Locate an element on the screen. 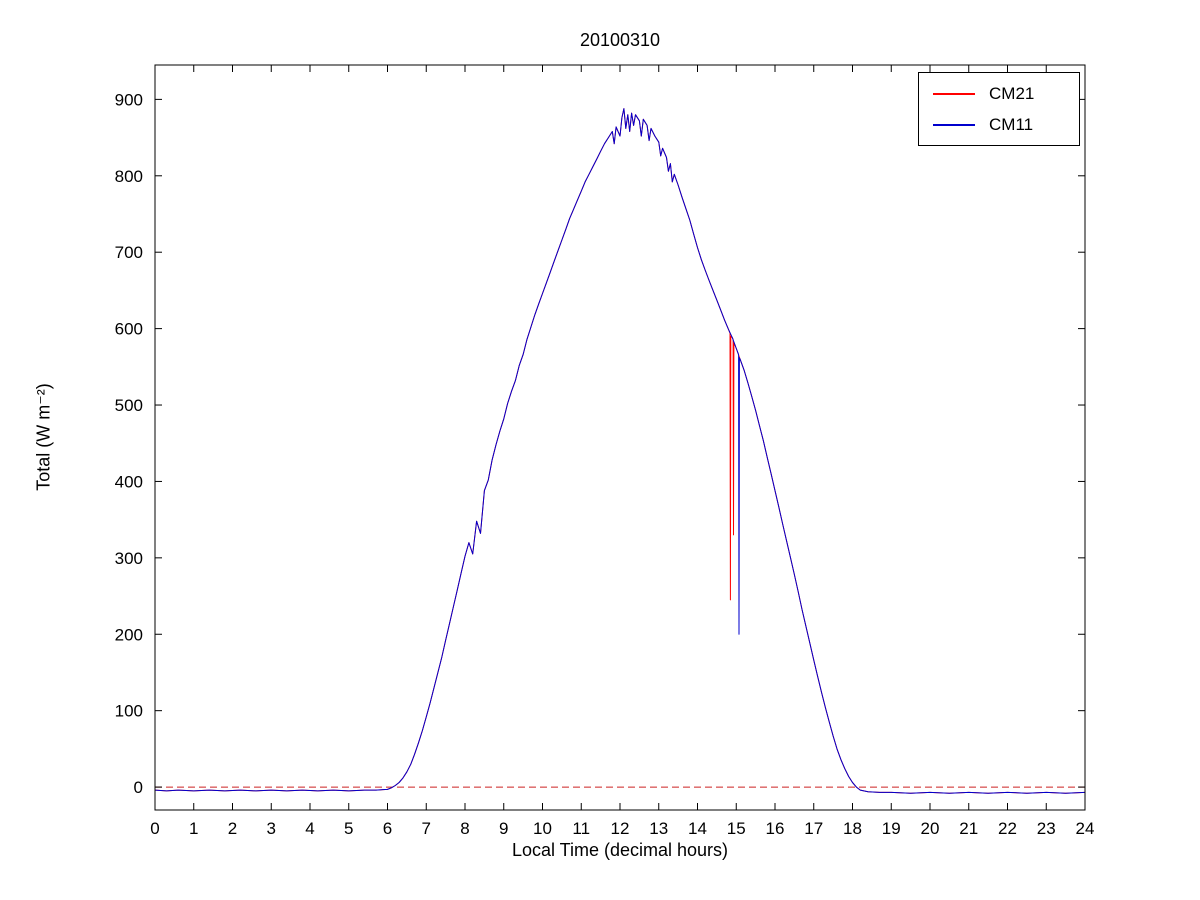 The height and width of the screenshot is (900, 1200). x-tick-label: 15 is located at coordinates (736, 828).